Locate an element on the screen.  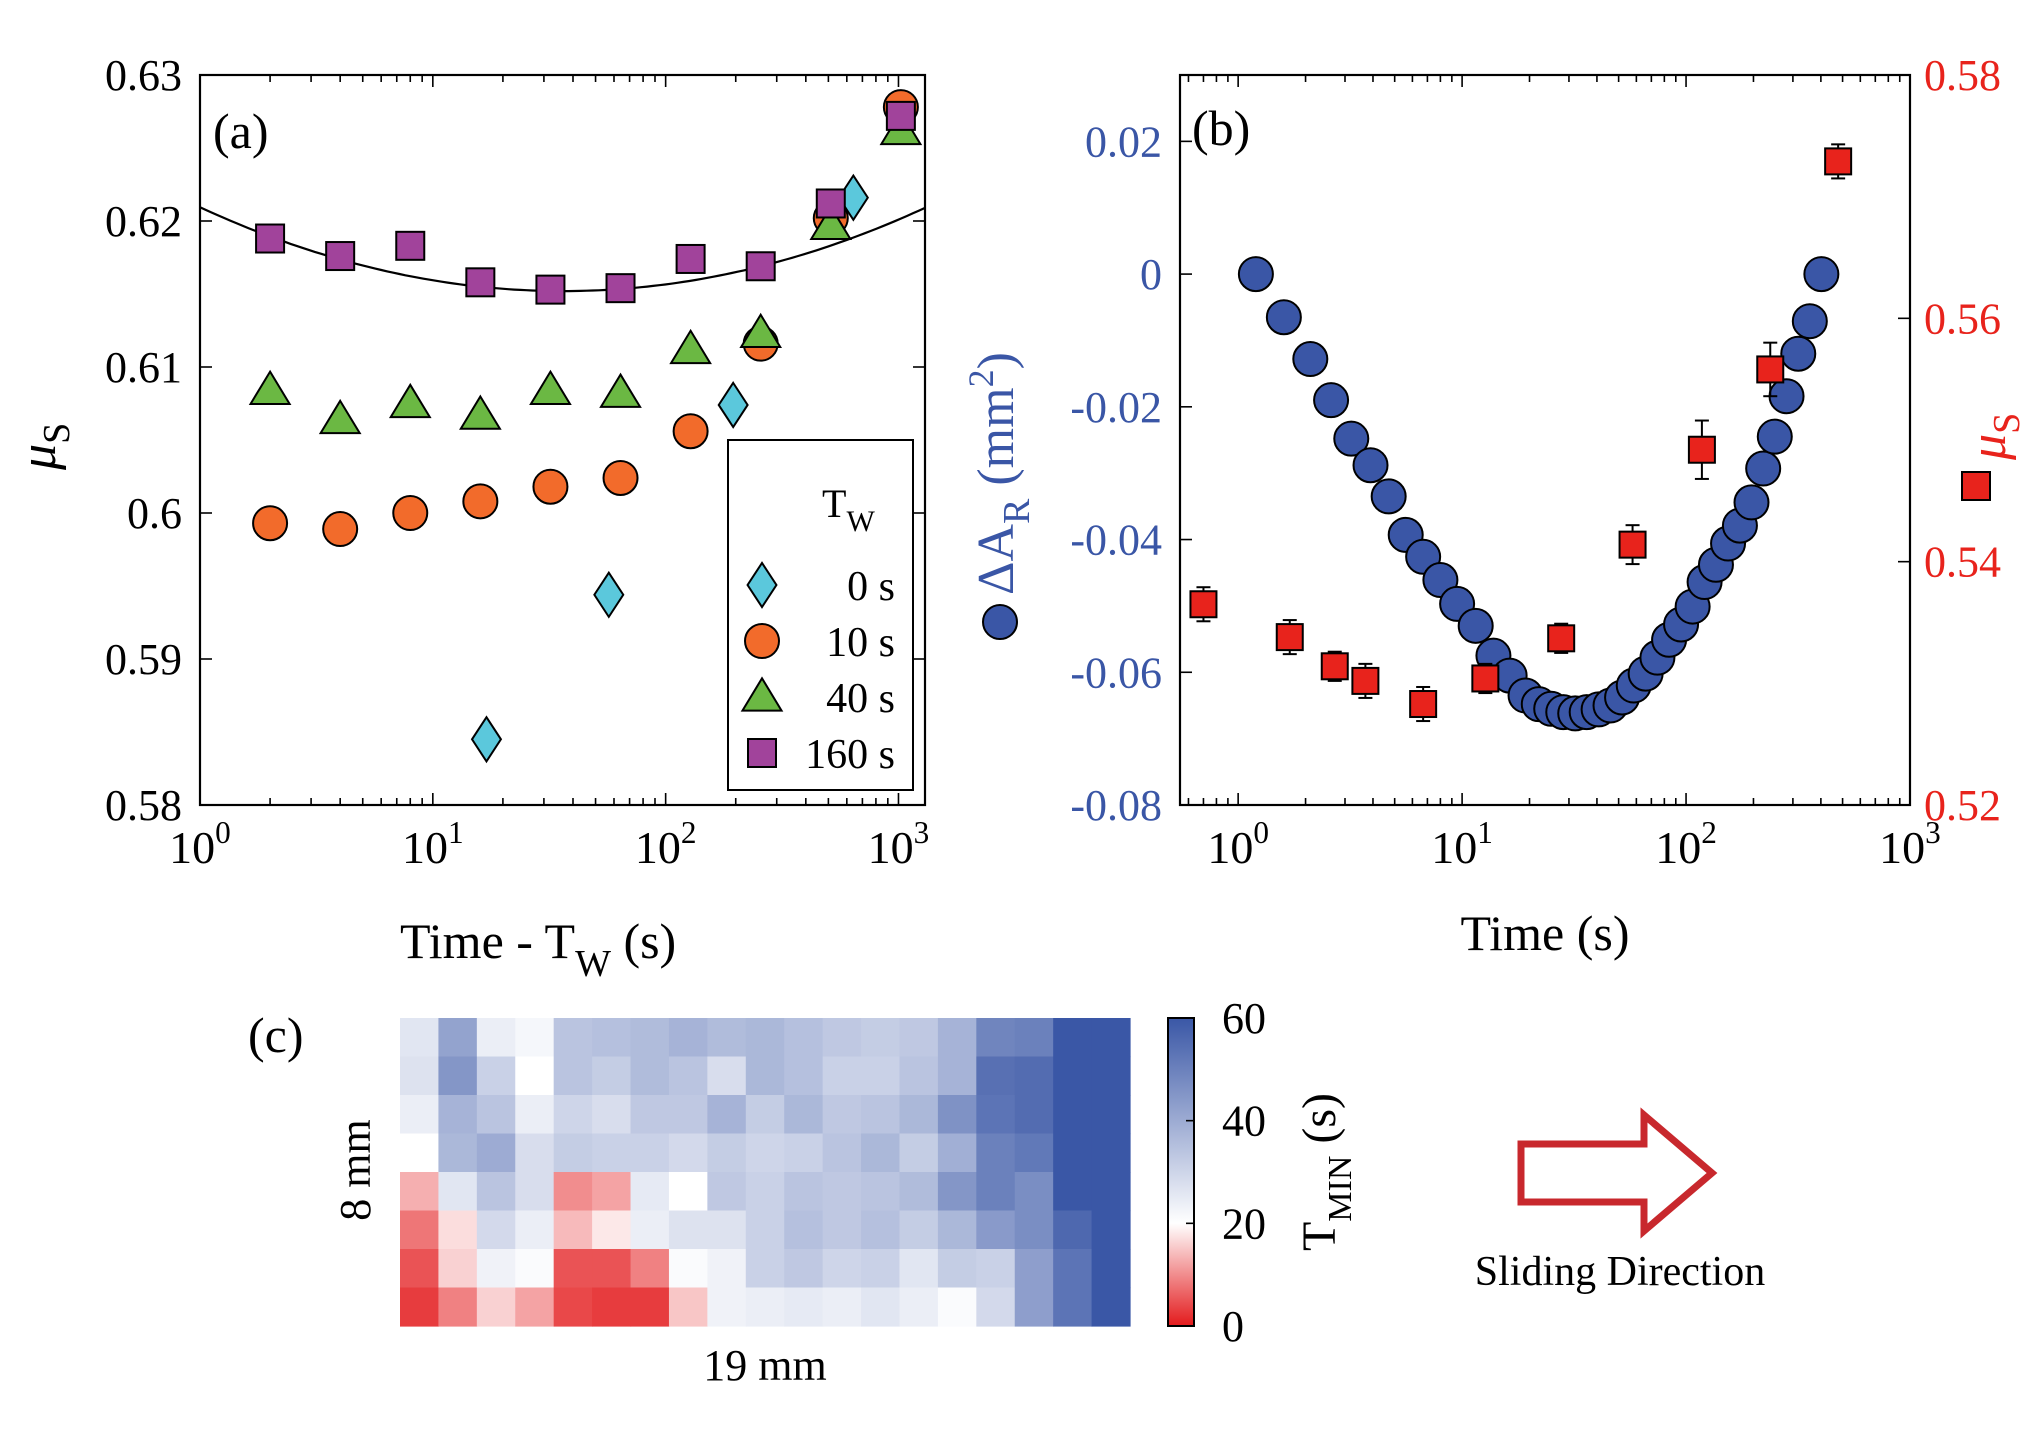
data-point-diamond is located at coordinates (609, 594).